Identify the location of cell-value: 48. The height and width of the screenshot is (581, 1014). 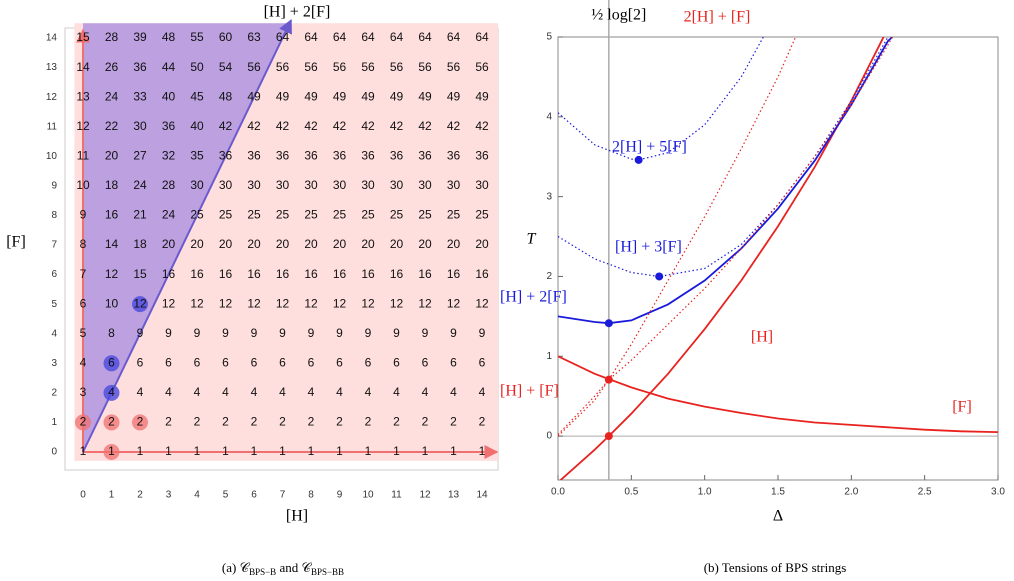
(226, 96).